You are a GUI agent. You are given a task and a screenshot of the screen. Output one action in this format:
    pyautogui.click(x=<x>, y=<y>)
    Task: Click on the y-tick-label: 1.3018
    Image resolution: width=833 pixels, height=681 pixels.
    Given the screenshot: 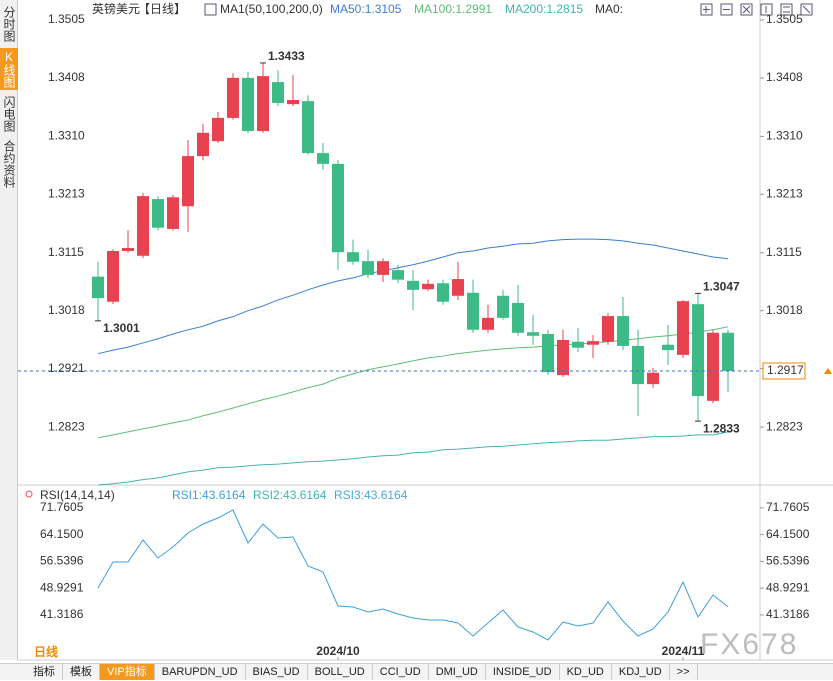 What is the action you would take?
    pyautogui.click(x=66, y=310)
    